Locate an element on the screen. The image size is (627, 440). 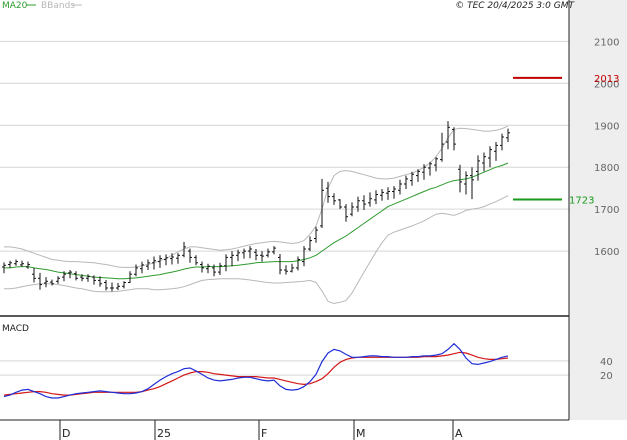
price-tick-label: 1900 is located at coordinates (606, 126).